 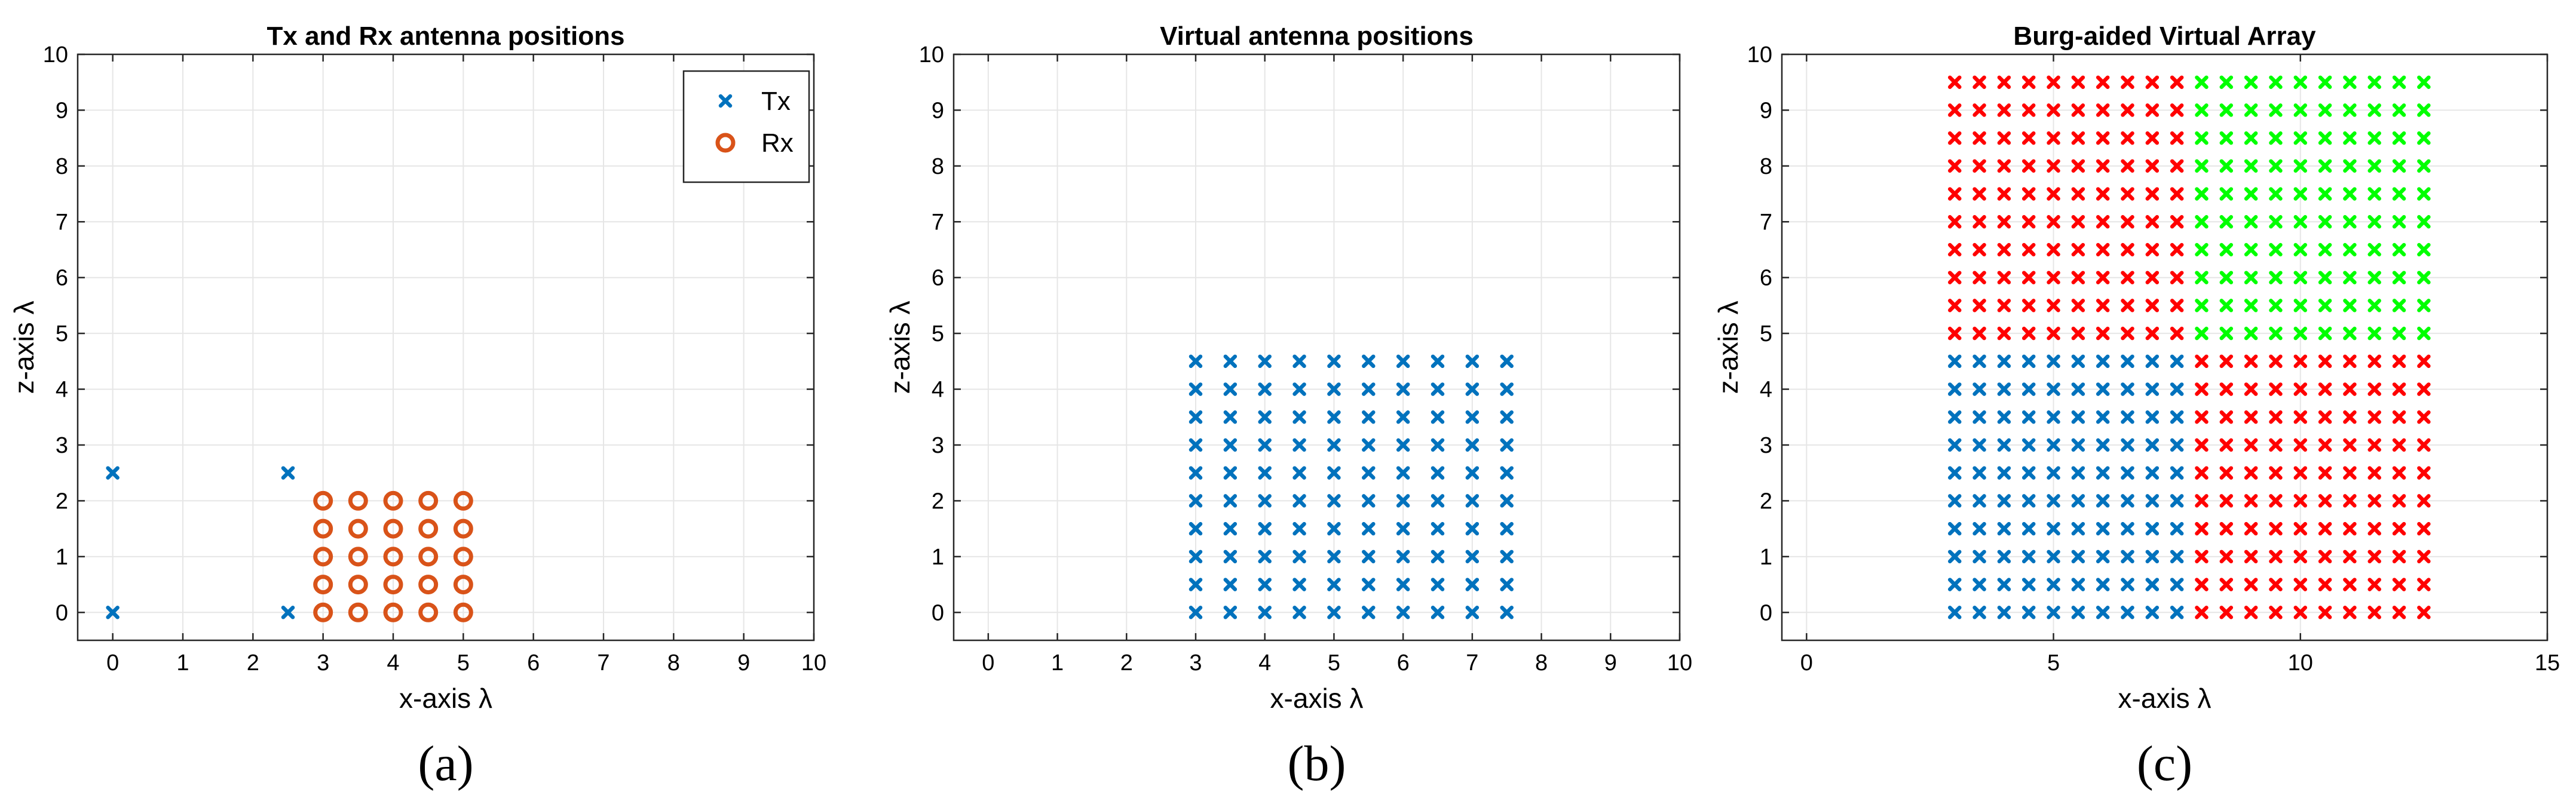 What do you see at coordinates (2547, 663) in the screenshot?
I see `x-tick-label: 15` at bounding box center [2547, 663].